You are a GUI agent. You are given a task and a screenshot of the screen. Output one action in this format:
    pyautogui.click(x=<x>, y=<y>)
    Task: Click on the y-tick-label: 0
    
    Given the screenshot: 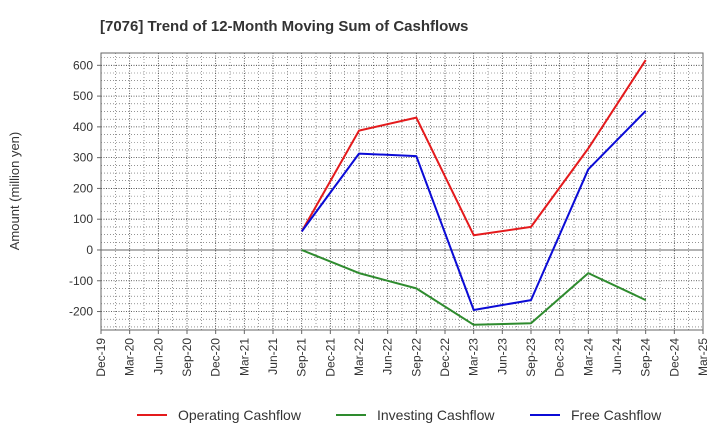 What is the action you would take?
    pyautogui.click(x=89, y=250)
    